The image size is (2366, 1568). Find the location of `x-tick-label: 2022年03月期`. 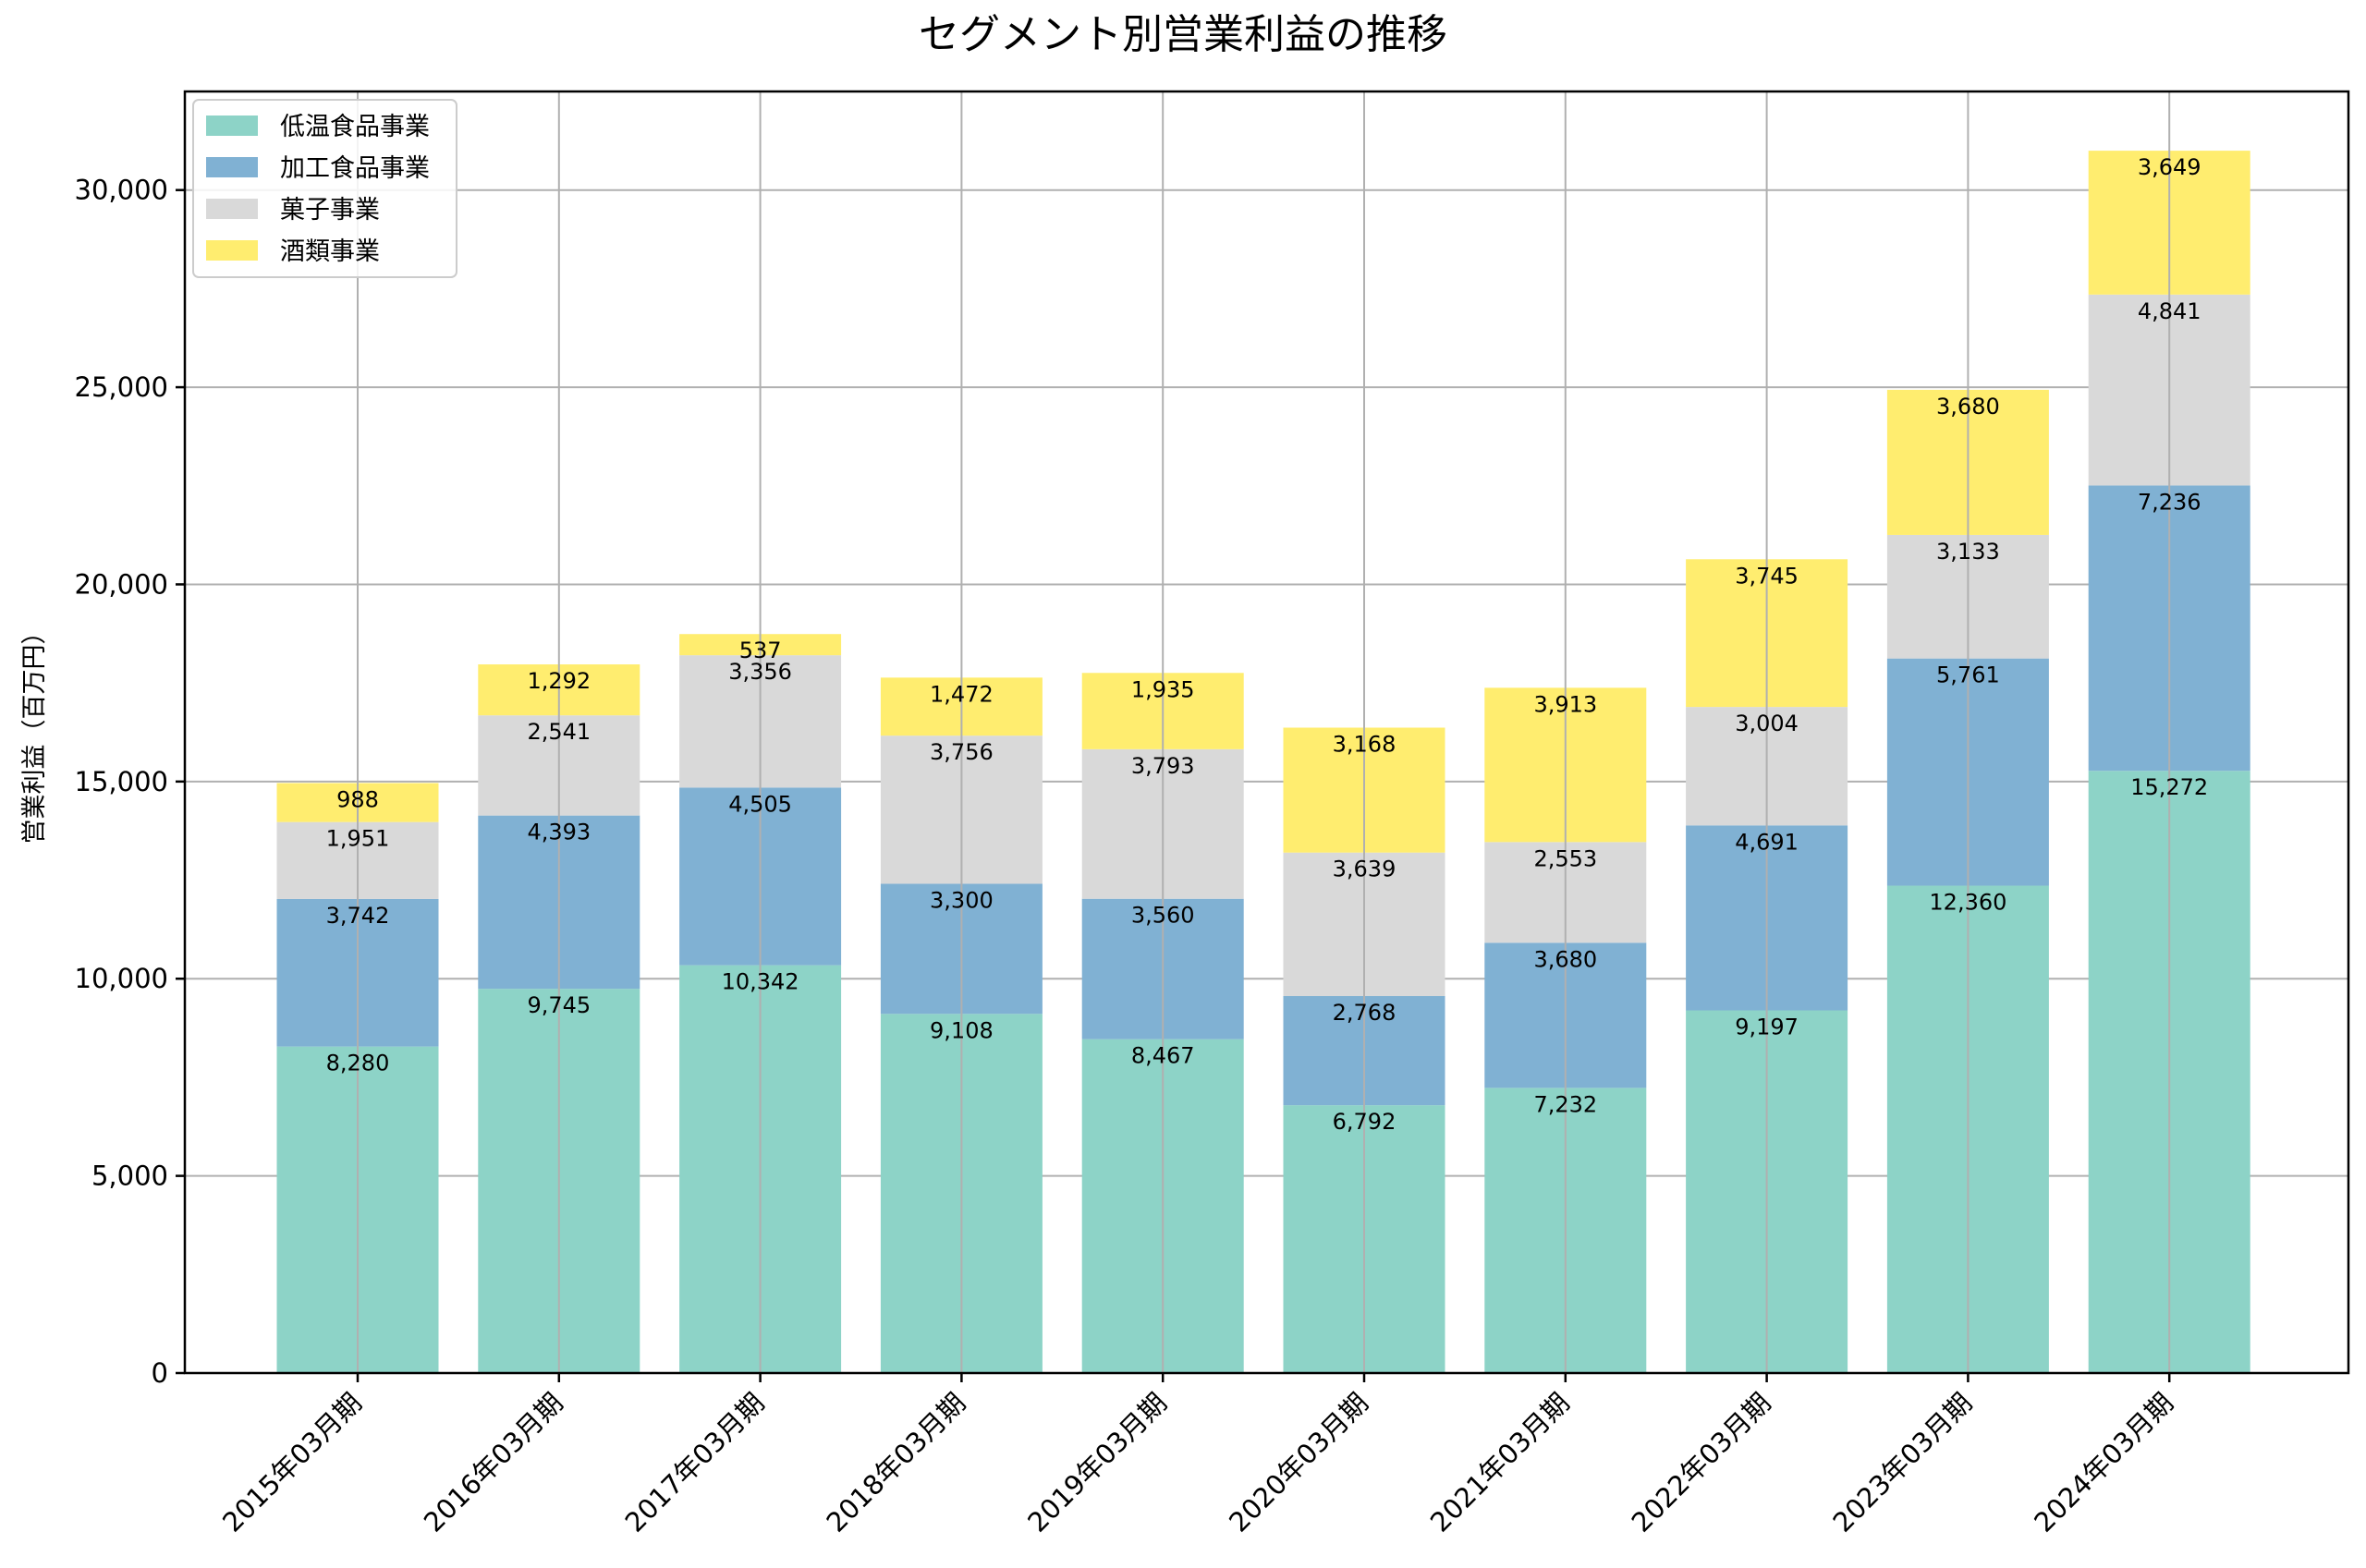

x-tick-label: 2022年03月期 is located at coordinates (1701, 1462).